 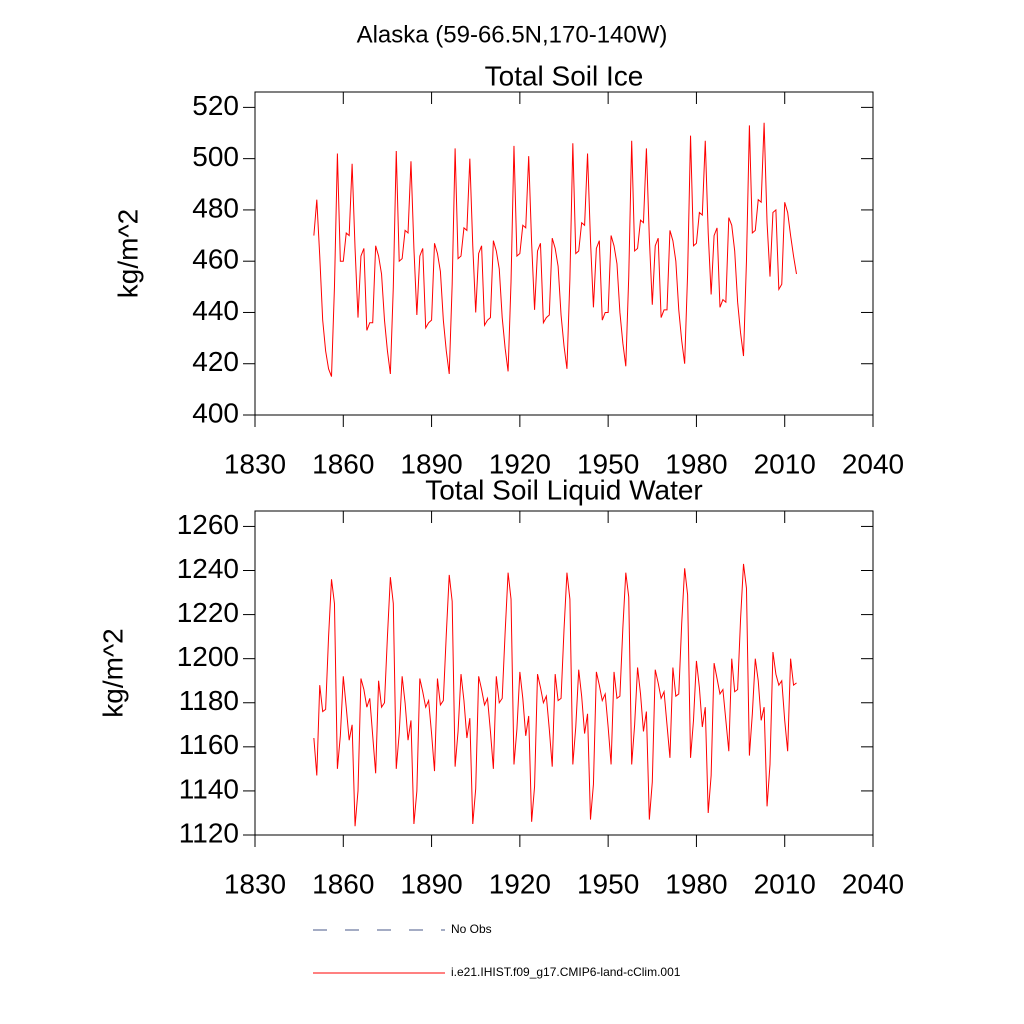 What do you see at coordinates (208, 524) in the screenshot?
I see `y-tick-label: 1260` at bounding box center [208, 524].